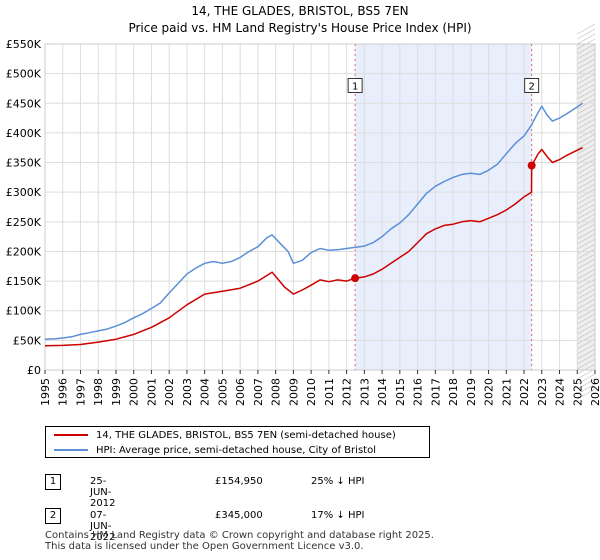 The width and height of the screenshot is (600, 560). I want to click on x-tick-label: 2025, so click(577, 392).